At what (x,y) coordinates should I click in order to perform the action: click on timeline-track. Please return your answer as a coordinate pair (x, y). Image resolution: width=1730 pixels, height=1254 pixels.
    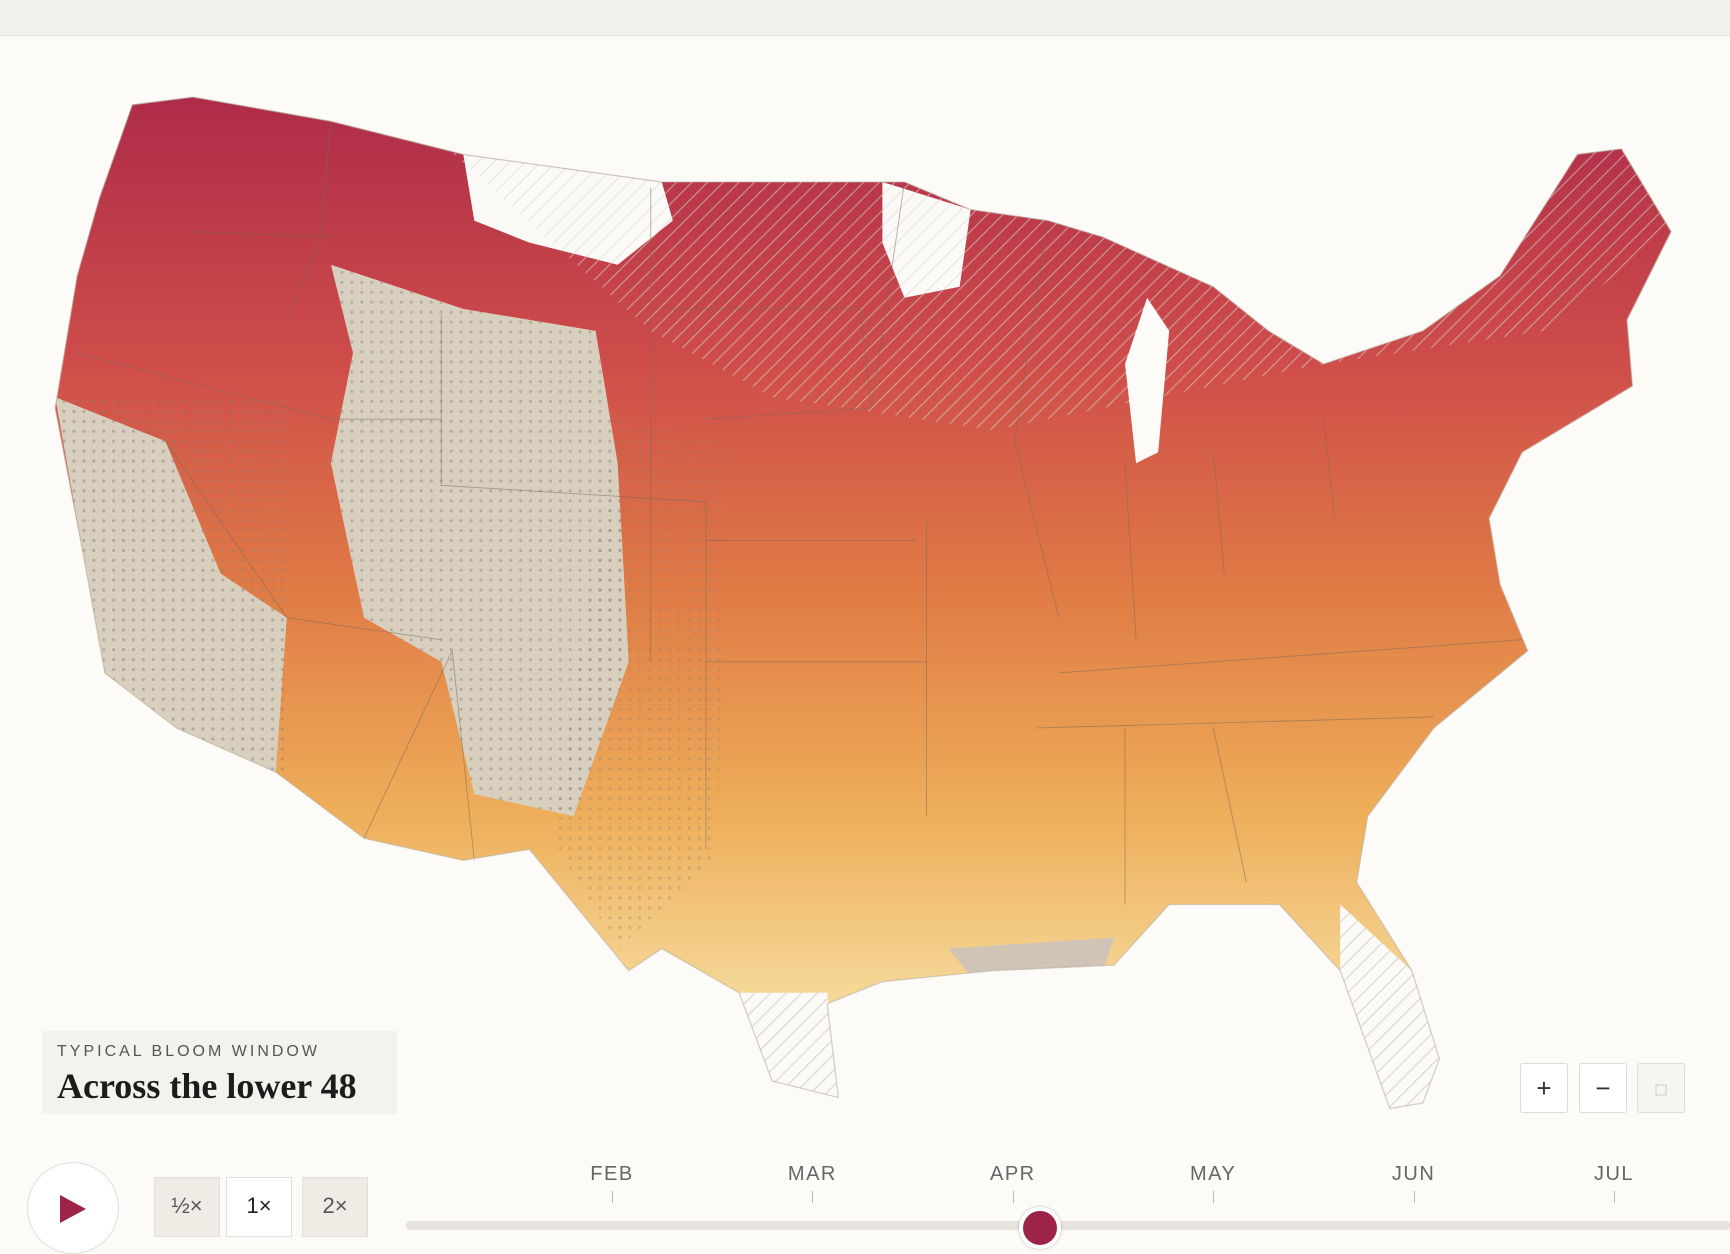
    Looking at the image, I should click on (1068, 1225).